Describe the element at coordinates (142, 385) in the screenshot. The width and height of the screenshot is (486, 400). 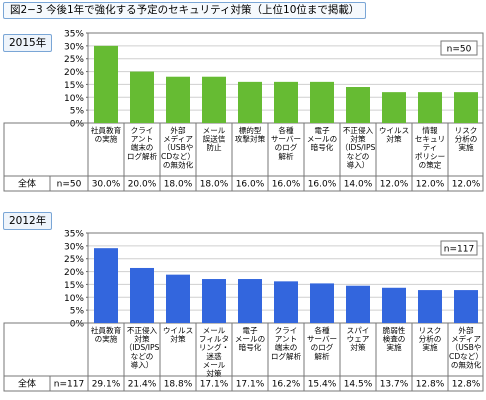
I see `data-label: 21.4%` at that location.